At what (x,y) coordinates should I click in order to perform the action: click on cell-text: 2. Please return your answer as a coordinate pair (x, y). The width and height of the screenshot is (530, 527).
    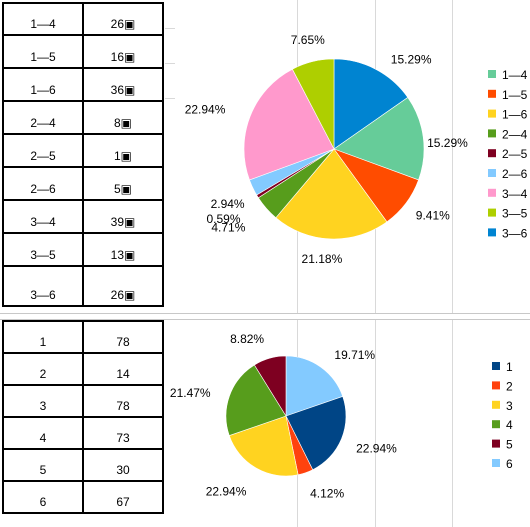
    Looking at the image, I should click on (43, 374).